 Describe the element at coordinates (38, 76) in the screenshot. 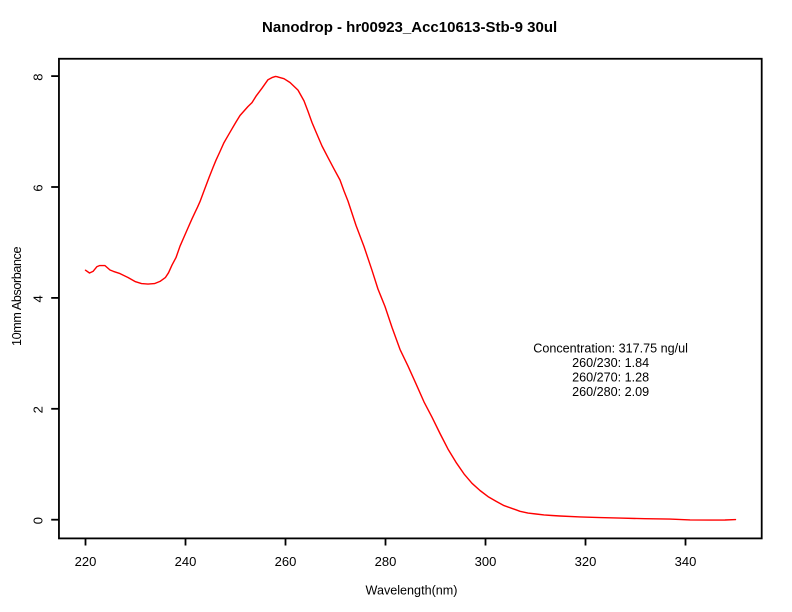

I see `svg-text: 8` at that location.